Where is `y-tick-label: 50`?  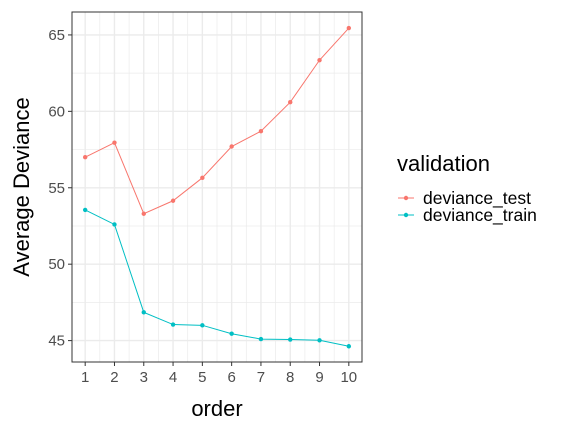 y-tick-label: 50 is located at coordinates (56, 264).